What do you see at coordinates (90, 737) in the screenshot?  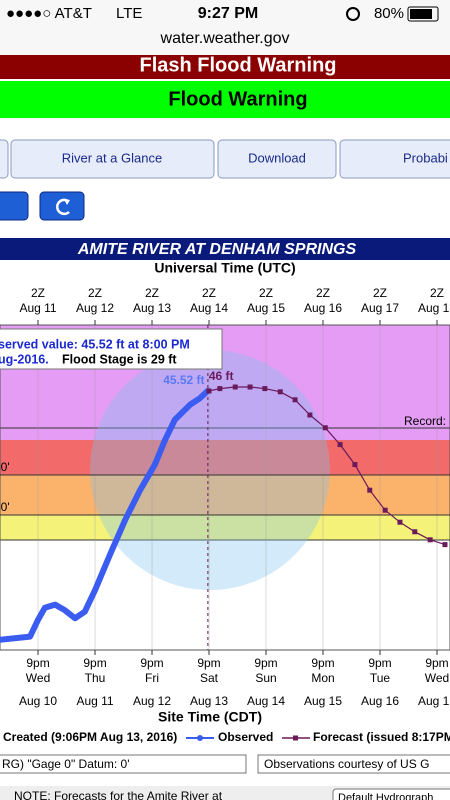 I see `created-label: Created (9:06PM Aug 13, 2016)` at bounding box center [90, 737].